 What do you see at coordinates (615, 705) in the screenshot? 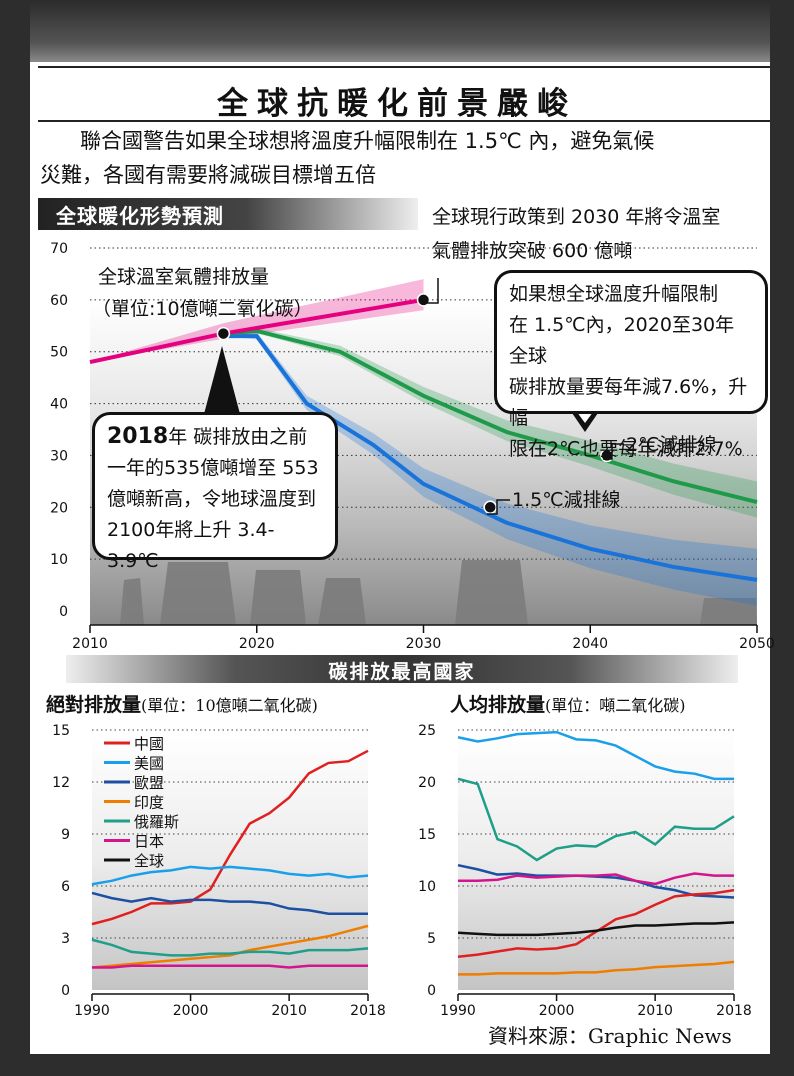
I see `right-chart-unit: (單位：噸二氧化碳)` at bounding box center [615, 705].